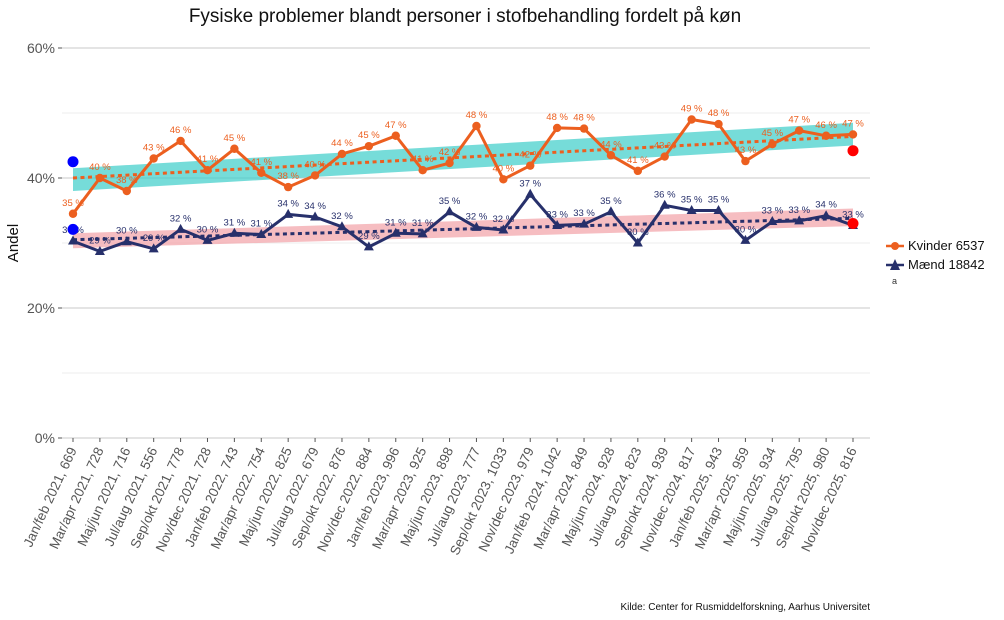 Image resolution: width=1004 pixels, height=620 pixels. Describe the element at coordinates (423, 159) in the screenshot. I see `data-label-0-13: 41 %` at that location.